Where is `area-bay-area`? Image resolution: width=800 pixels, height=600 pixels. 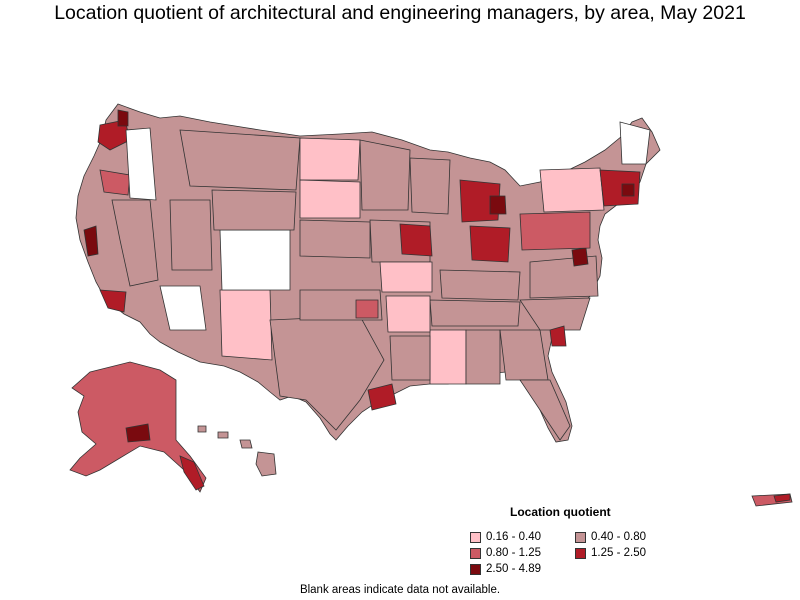 area-bay-area is located at coordinates (91, 241).